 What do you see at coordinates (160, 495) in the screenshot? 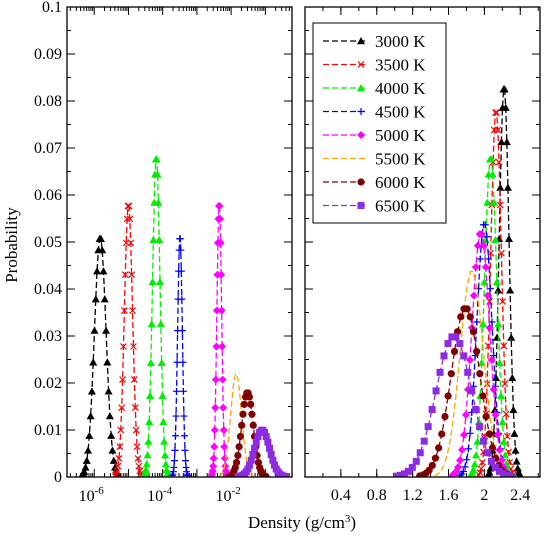
I see `x-tick-label: 10⁻⁴` at bounding box center [160, 495].